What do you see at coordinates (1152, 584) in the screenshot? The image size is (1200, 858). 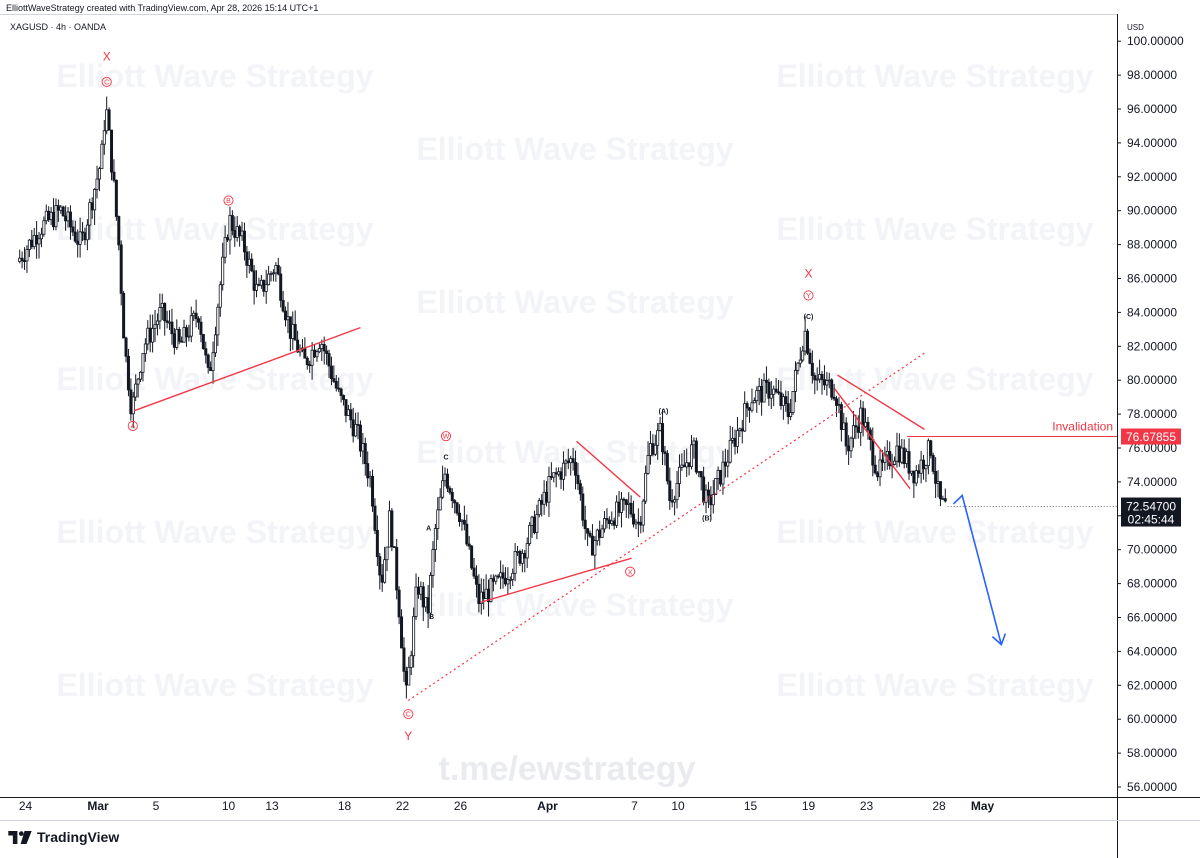 I see `price-tick-label: 68.00000` at bounding box center [1152, 584].